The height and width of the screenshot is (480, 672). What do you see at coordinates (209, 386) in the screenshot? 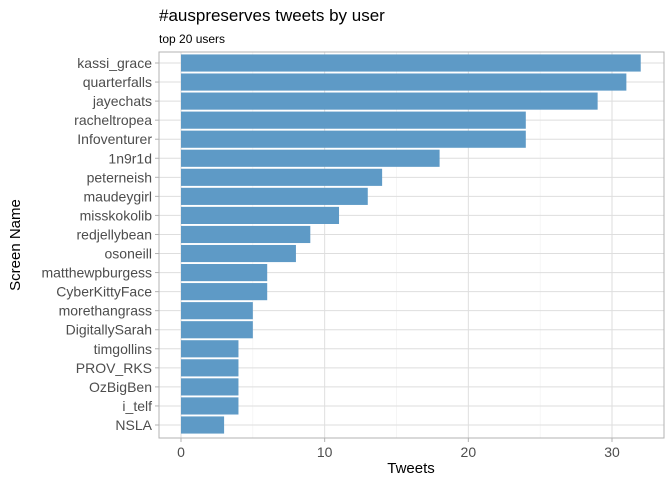
I see `bar-ozbigben` at bounding box center [209, 386].